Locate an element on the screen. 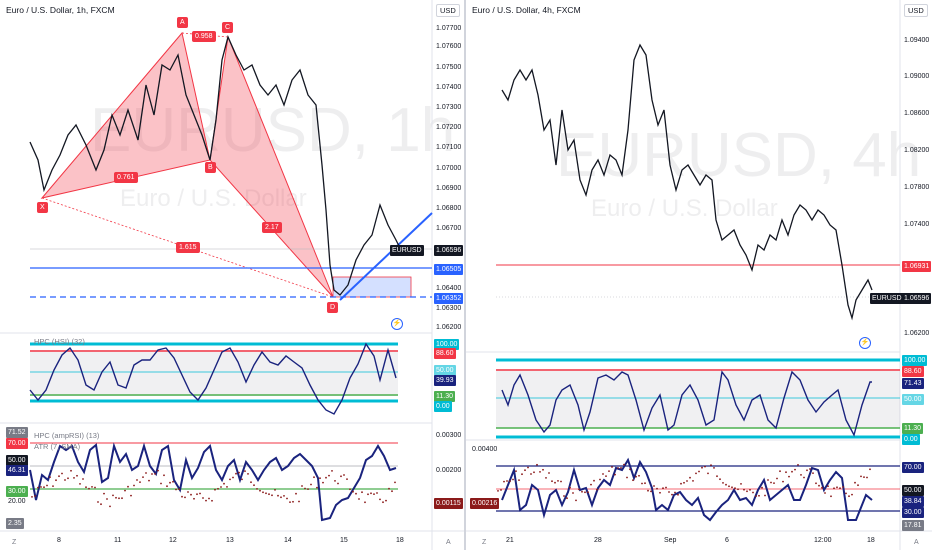 The height and width of the screenshot is (550, 932). atr-tick-200: 0.00200 is located at coordinates (449, 470).